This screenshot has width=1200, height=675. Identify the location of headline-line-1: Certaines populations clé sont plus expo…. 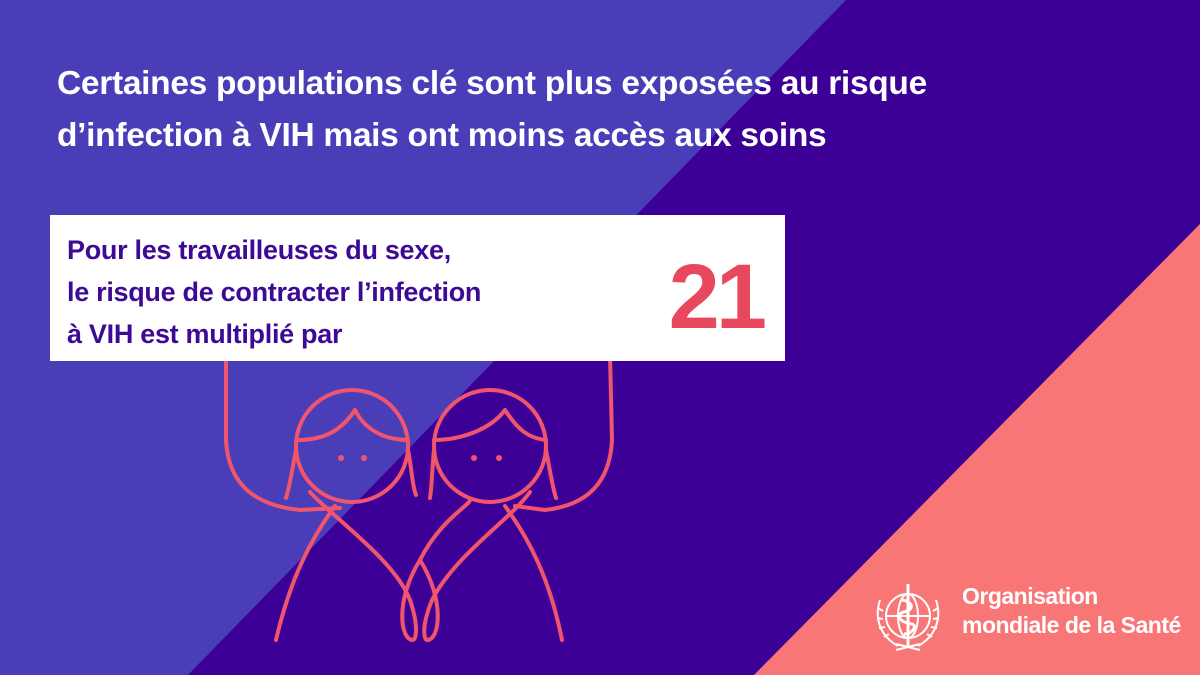
(492, 83).